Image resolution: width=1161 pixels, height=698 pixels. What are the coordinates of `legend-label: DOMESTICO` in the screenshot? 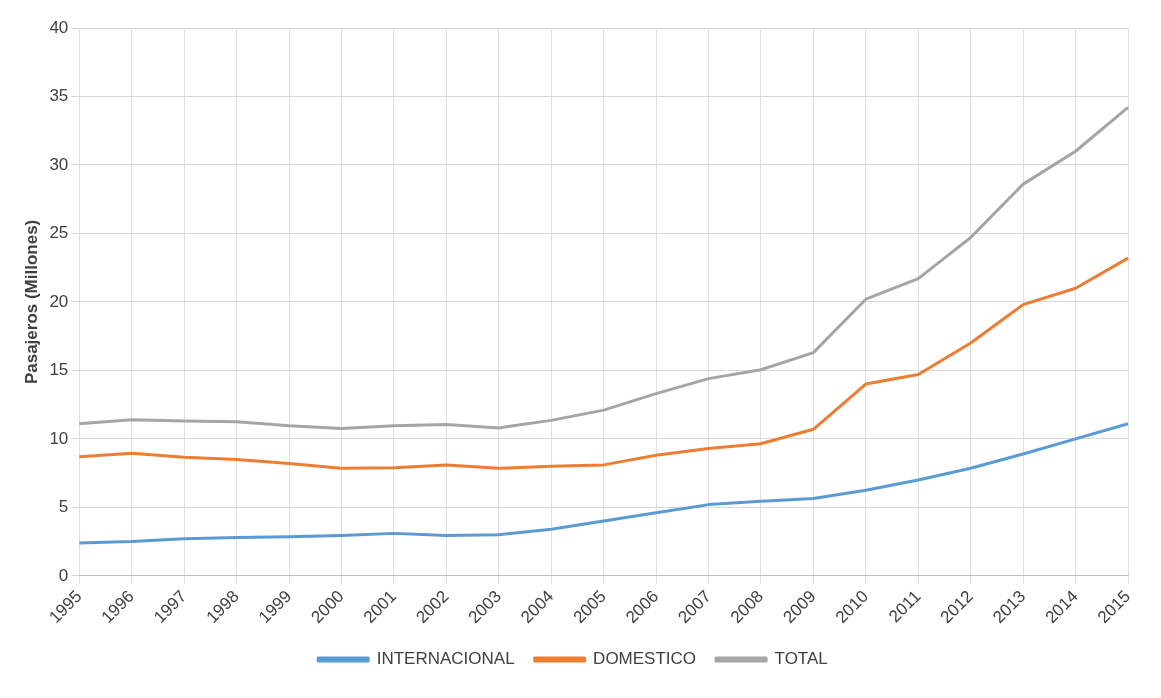 It's located at (645, 659).